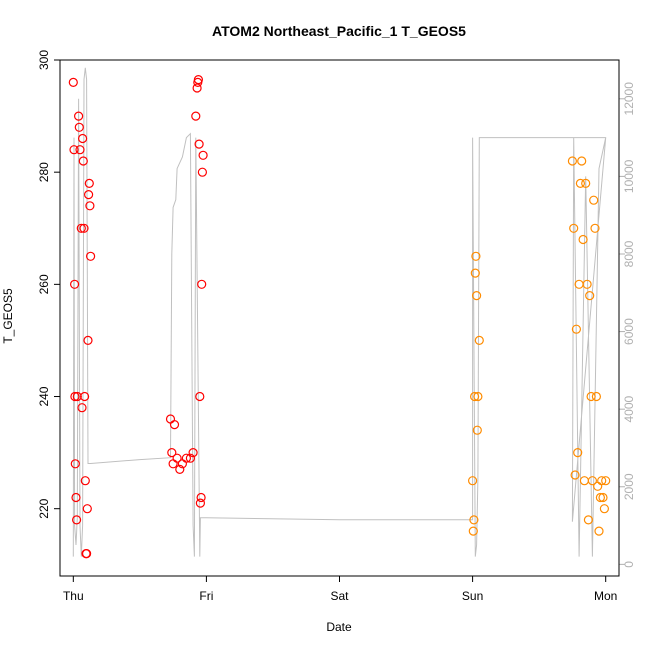 Image resolution: width=650 pixels, height=650 pixels. Describe the element at coordinates (339, 627) in the screenshot. I see `x-axis-label: Date` at that location.